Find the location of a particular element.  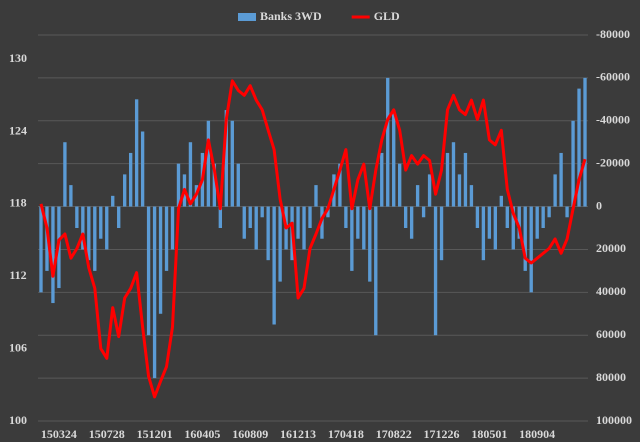

y2-tick-label: -80000 is located at coordinates (613, 34).